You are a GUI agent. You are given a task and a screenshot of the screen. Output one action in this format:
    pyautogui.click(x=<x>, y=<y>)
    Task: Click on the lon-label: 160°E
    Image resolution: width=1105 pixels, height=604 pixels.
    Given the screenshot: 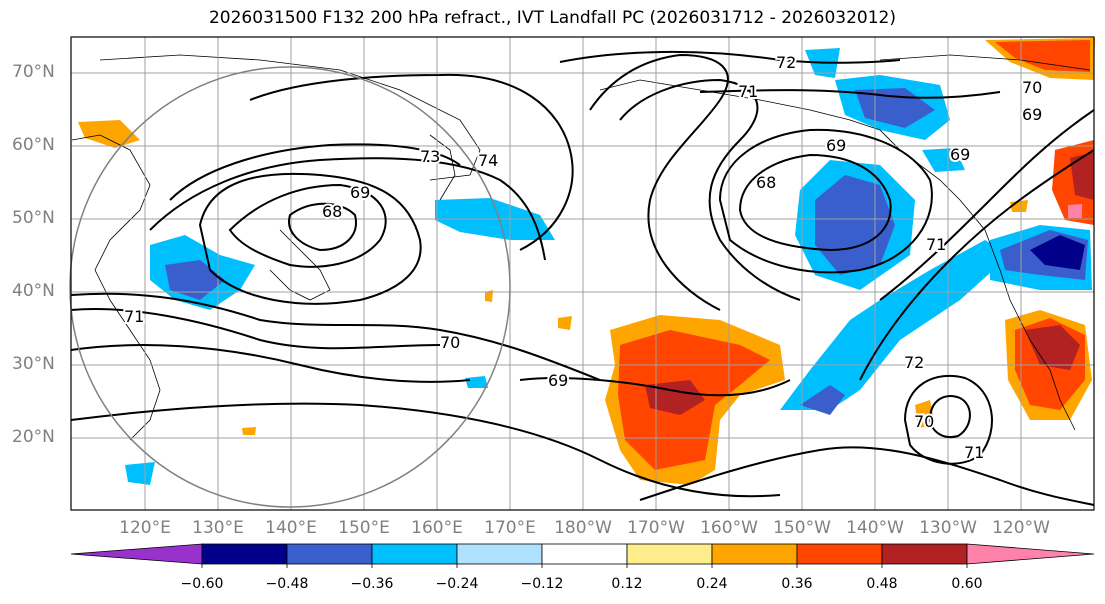 What is the action you would take?
    pyautogui.click(x=437, y=528)
    